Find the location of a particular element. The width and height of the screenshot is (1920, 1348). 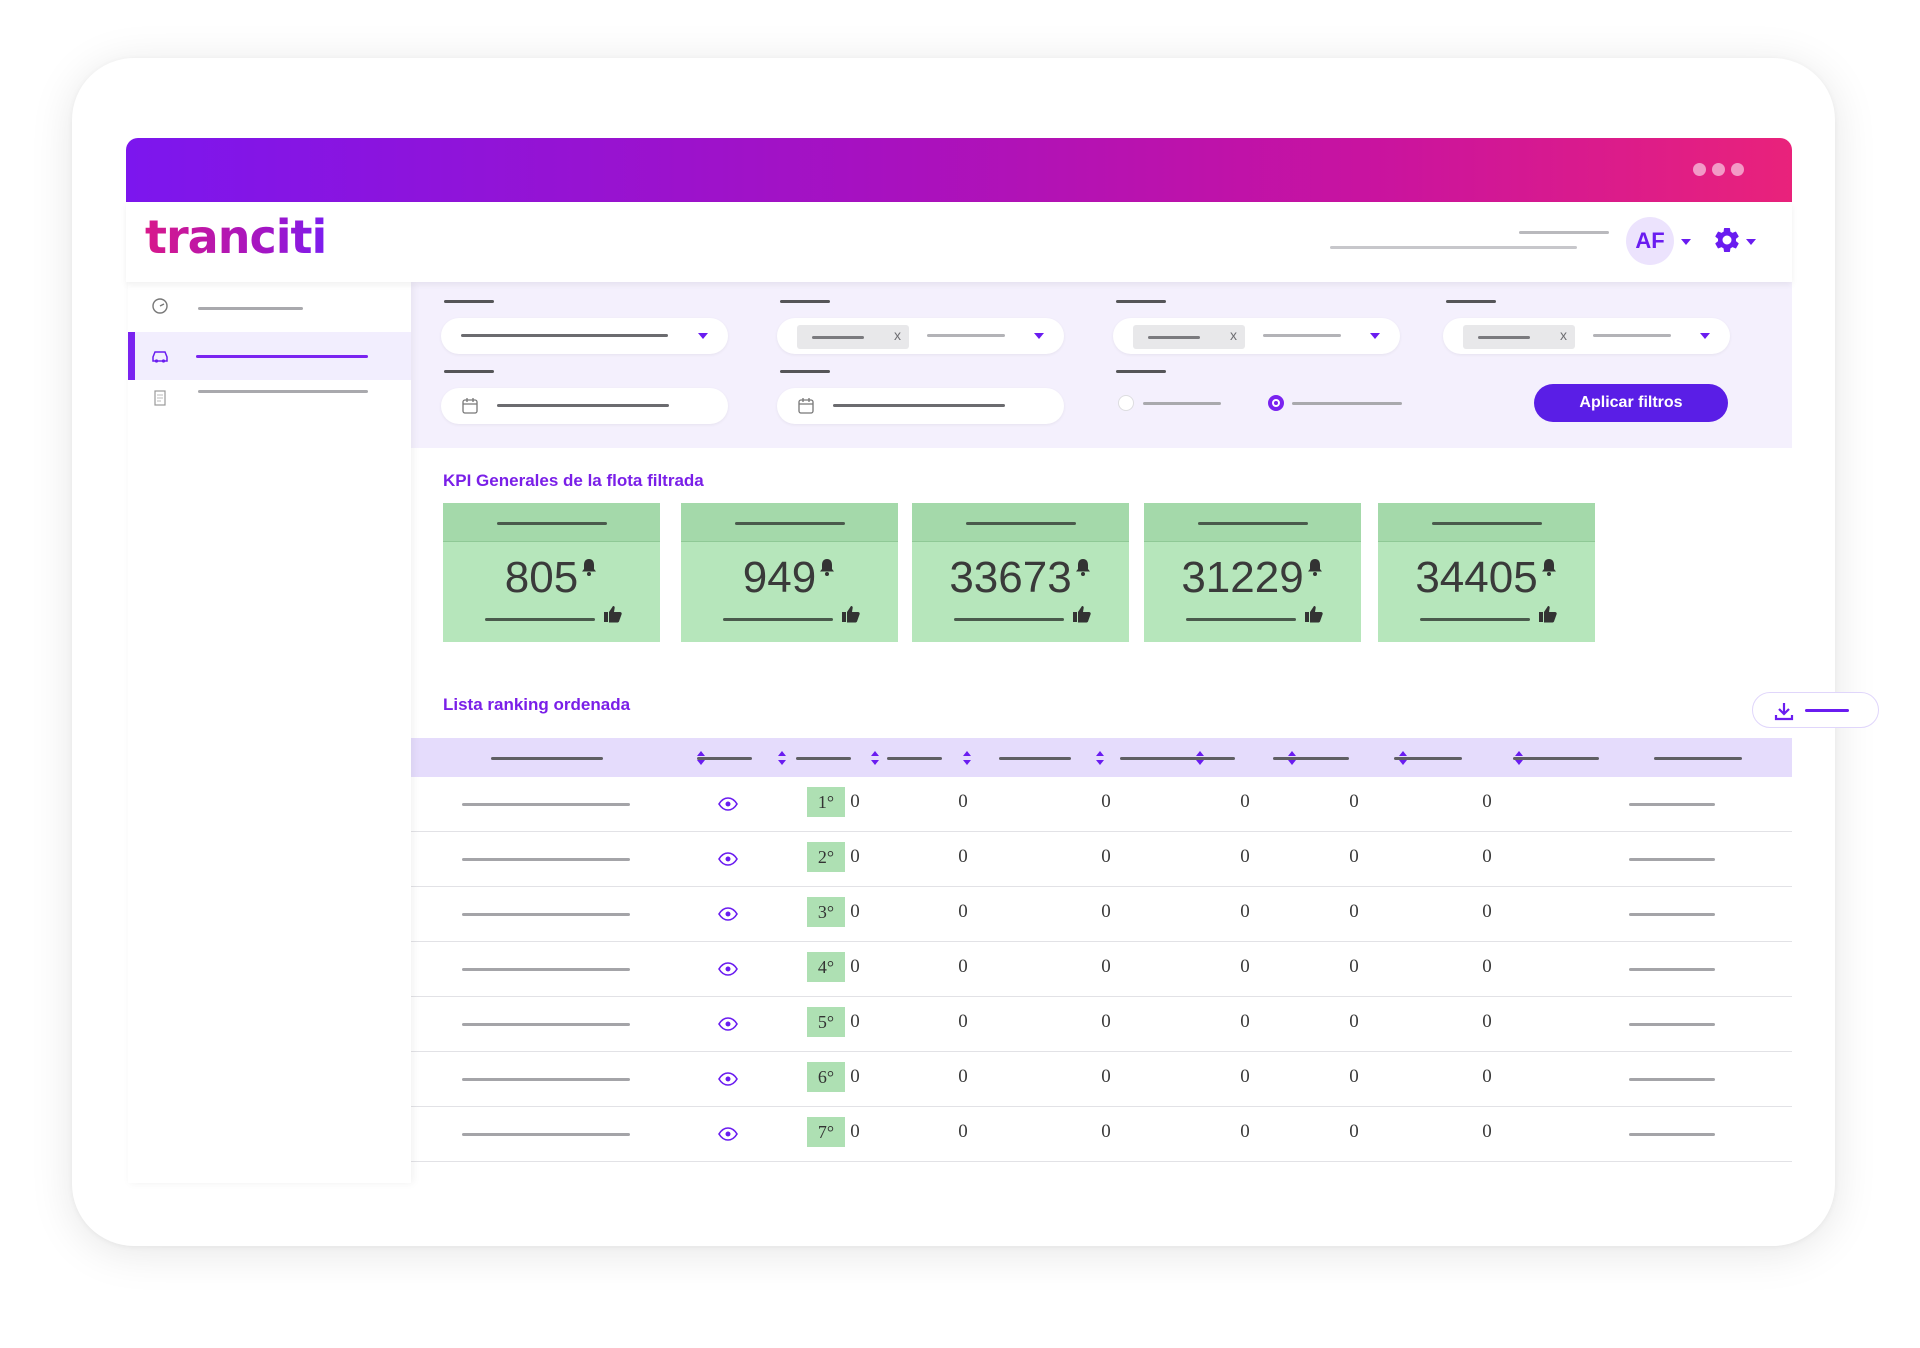

filter-chip: x is located at coordinates (1189, 337).